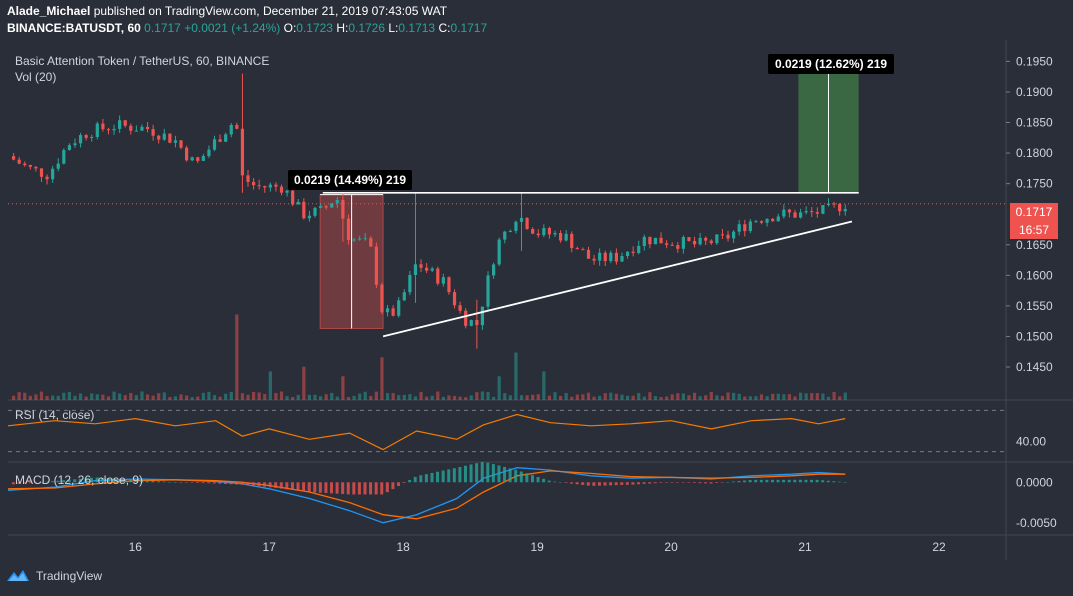 The width and height of the screenshot is (1073, 596). What do you see at coordinates (1034, 275) in the screenshot?
I see `price-tick-label-6: 0.1600` at bounding box center [1034, 275].